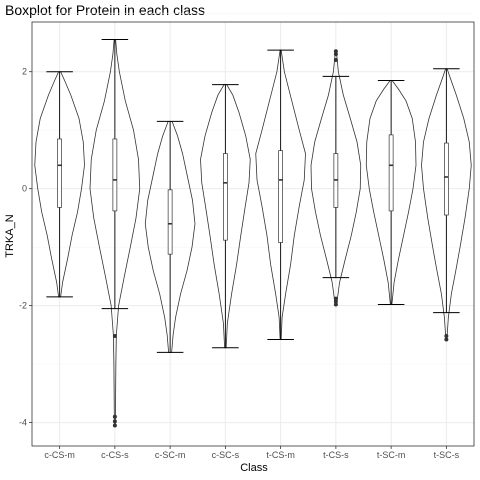 This screenshot has width=480, height=480. Describe the element at coordinates (105, 10) in the screenshot. I see `chart-title: Boxplot for Protein in each class` at that location.